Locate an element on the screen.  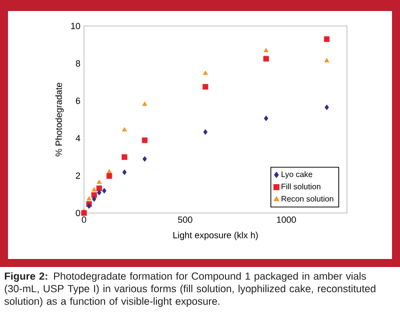
y-tick-label: 6 is located at coordinates (78, 101).